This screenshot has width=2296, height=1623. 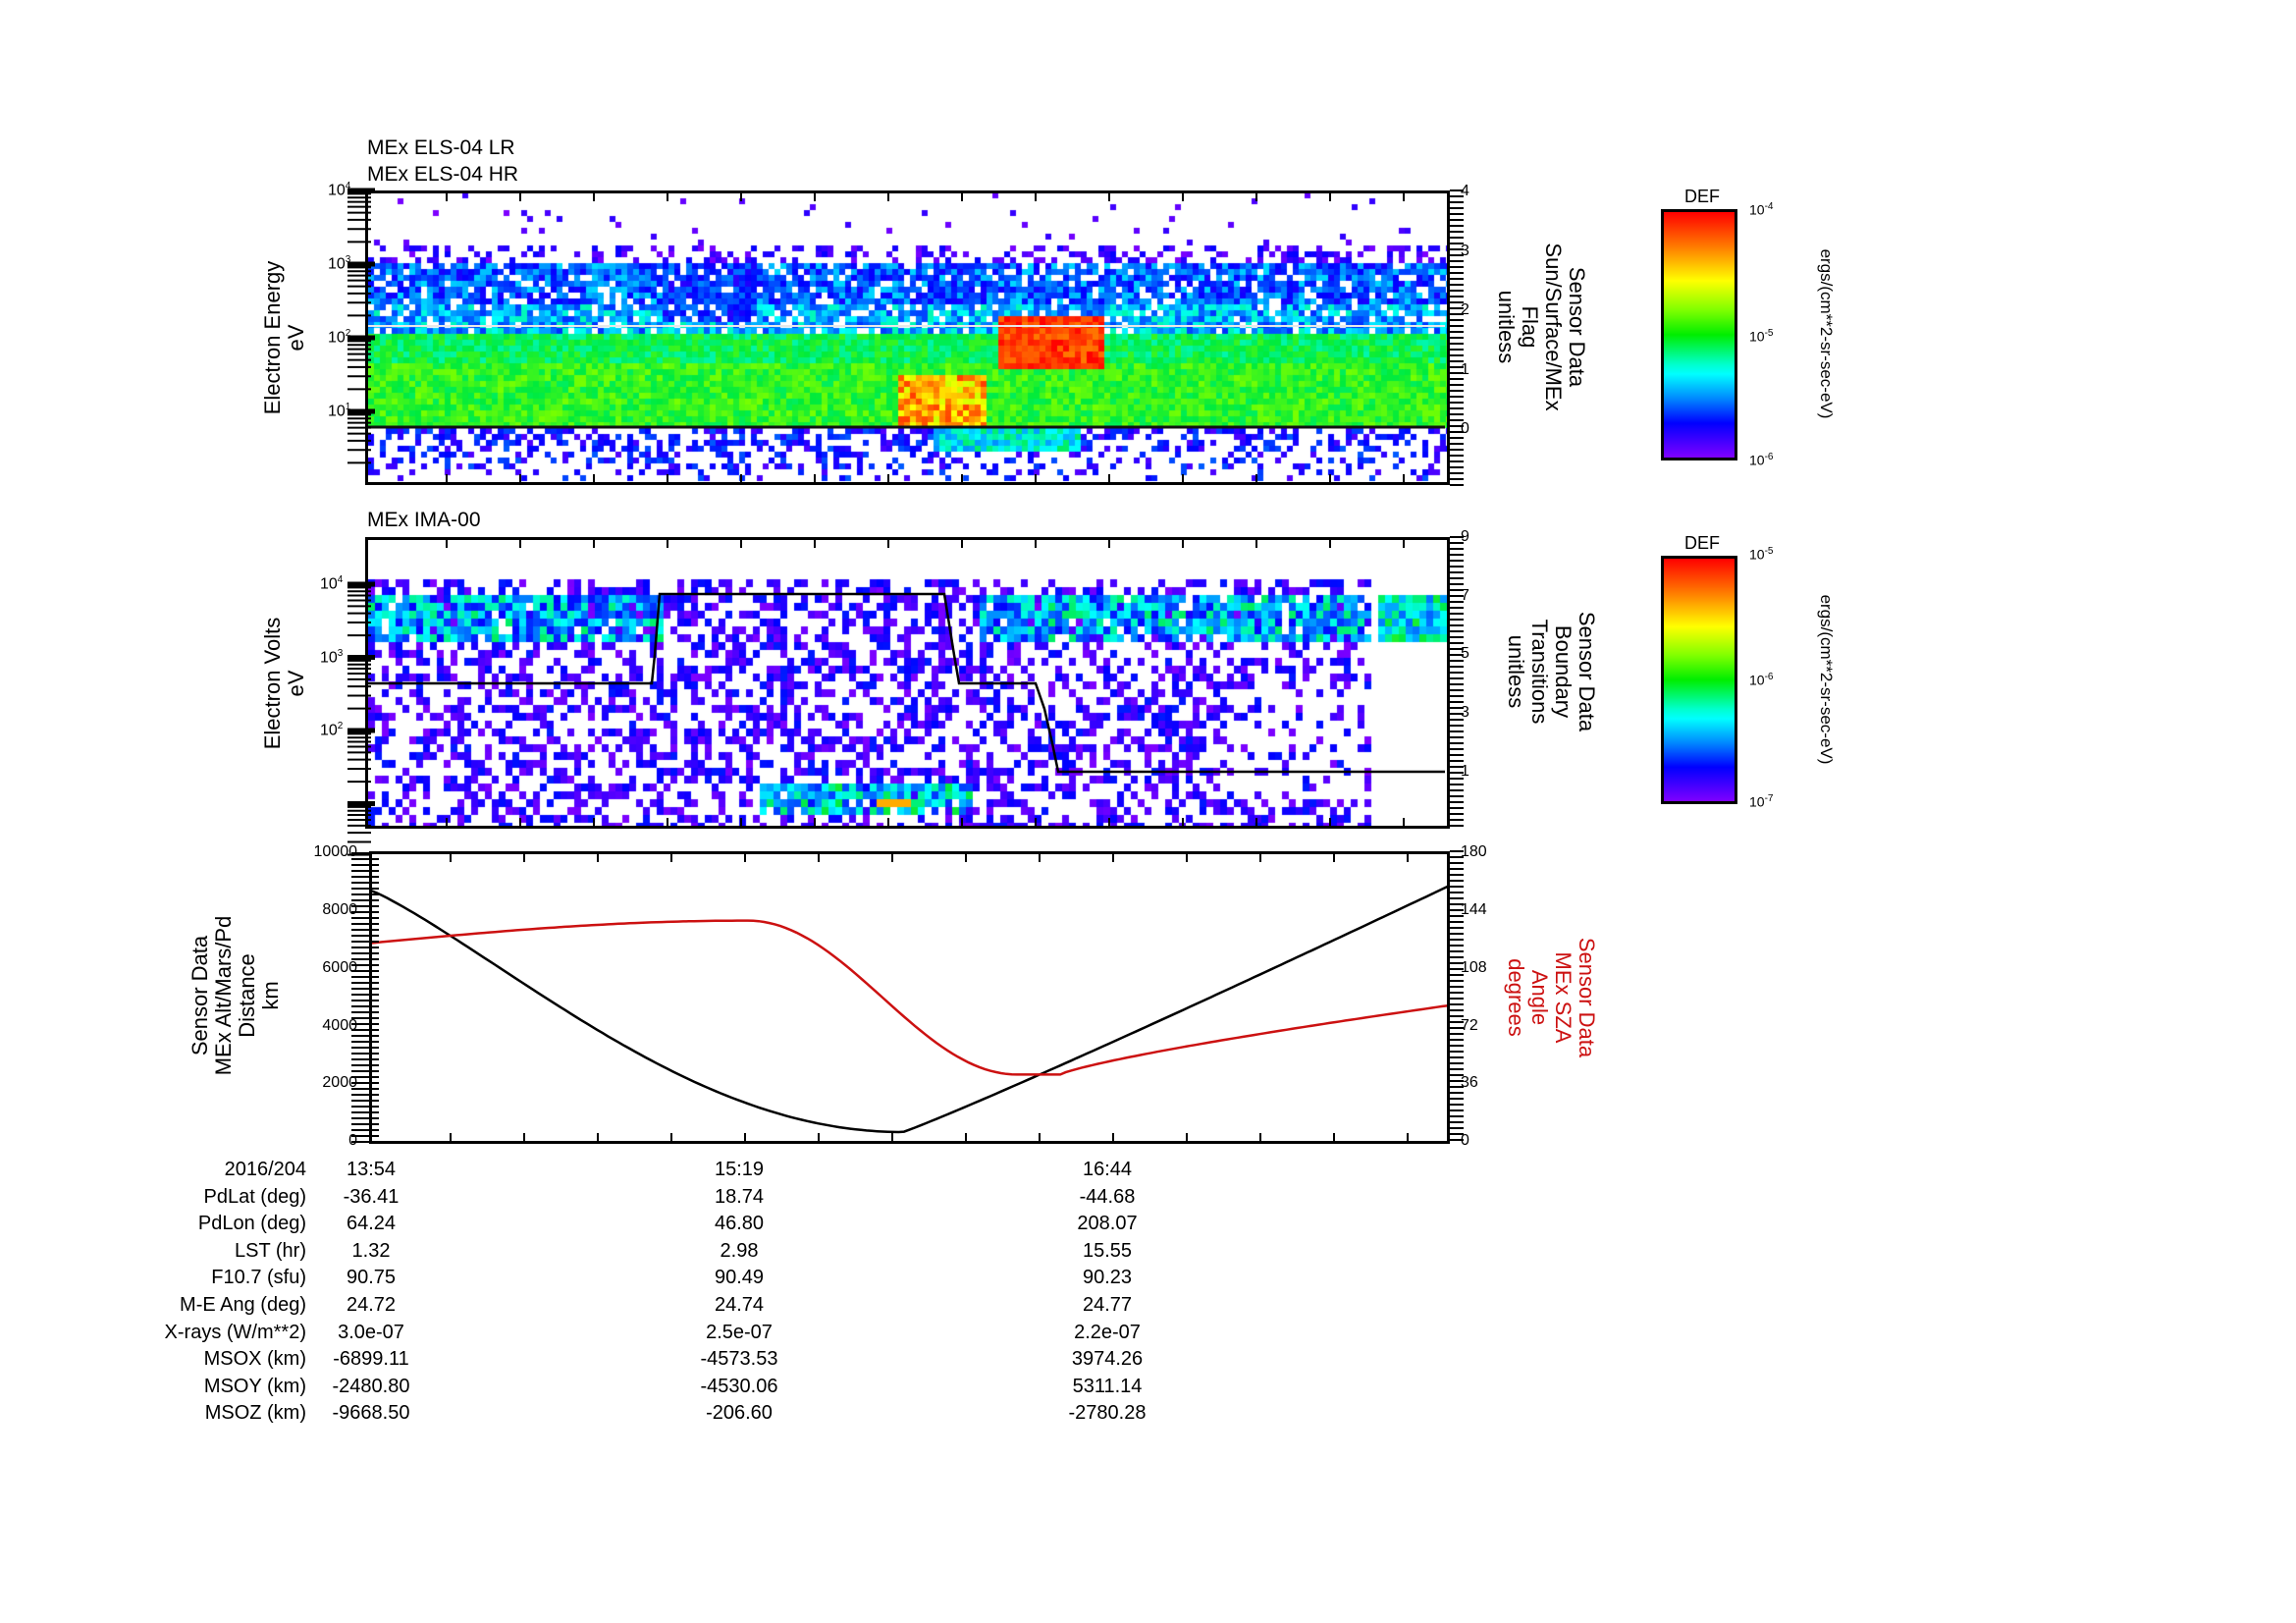 What do you see at coordinates (1107, 1196) in the screenshot?
I see `ephemeris-value: -44.68` at bounding box center [1107, 1196].